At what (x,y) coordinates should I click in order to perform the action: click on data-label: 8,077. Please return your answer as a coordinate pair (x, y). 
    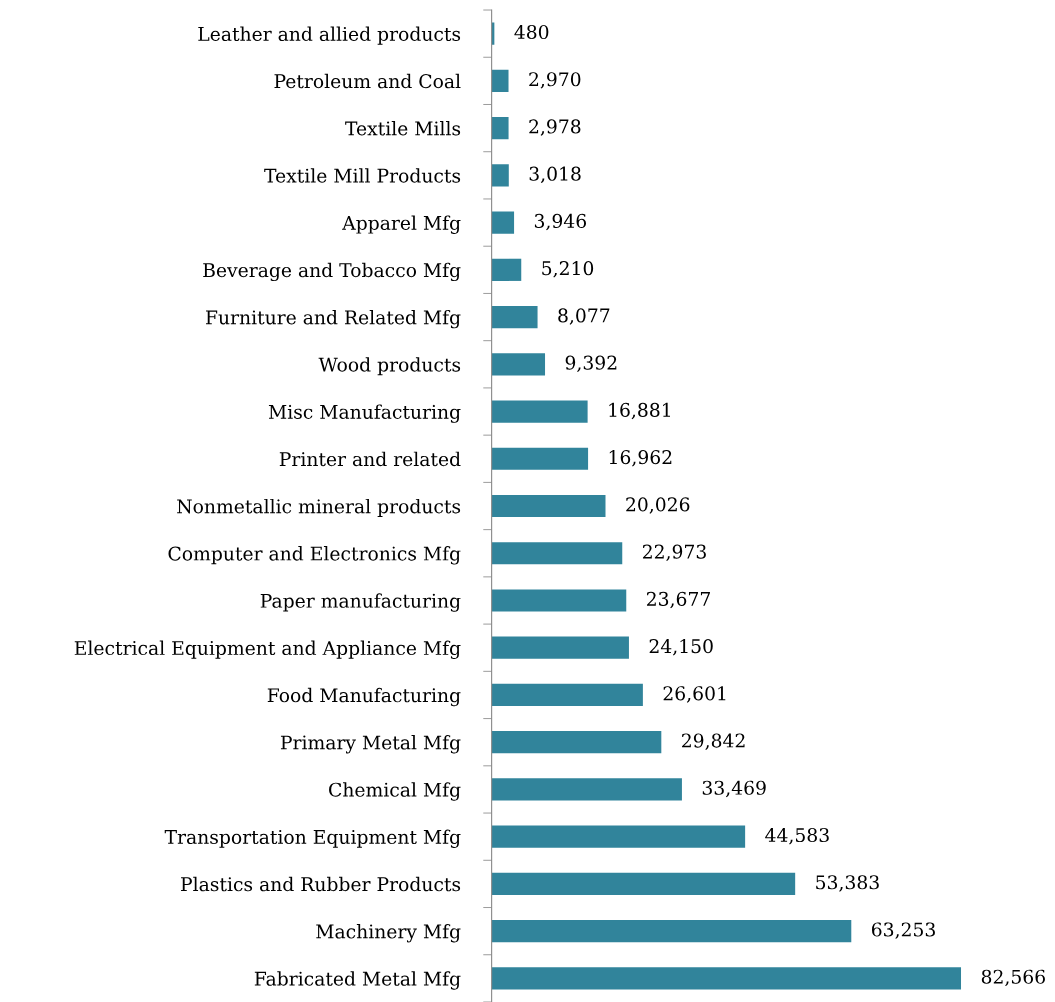
    Looking at the image, I should click on (584, 316).